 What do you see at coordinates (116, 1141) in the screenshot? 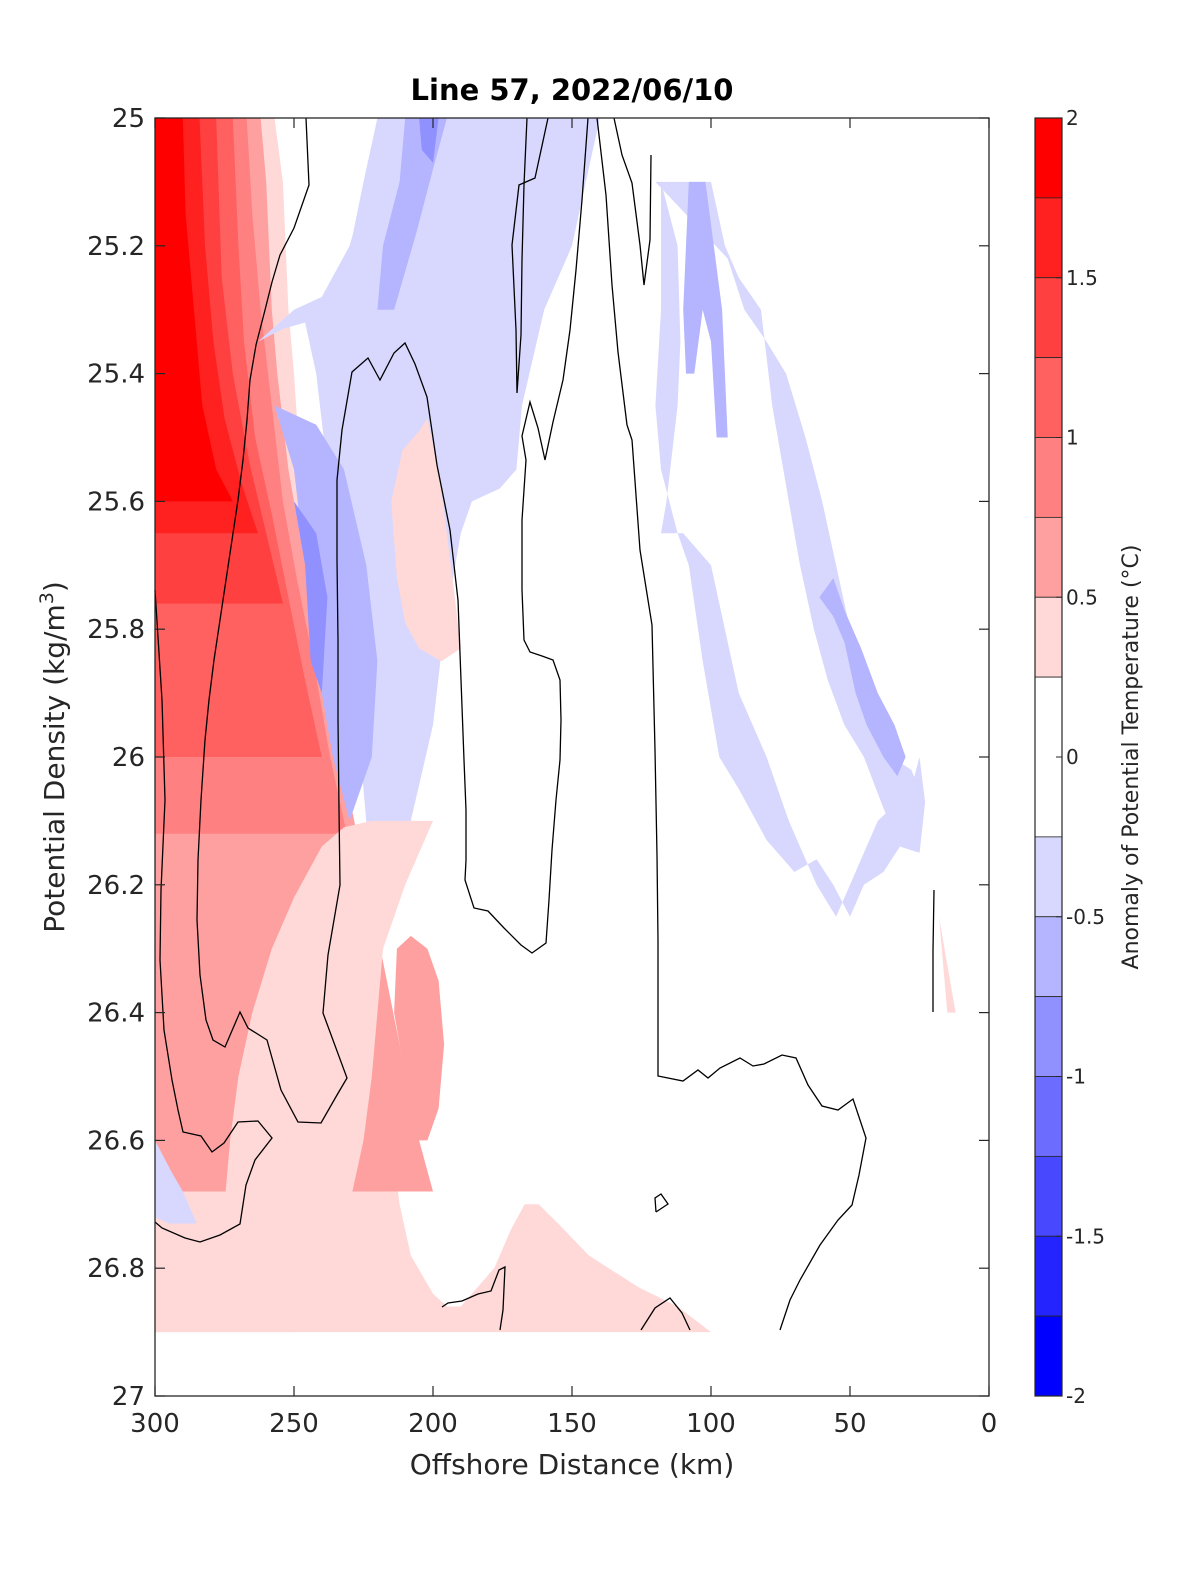
I see `y-tick-label: 26.6` at bounding box center [116, 1141].